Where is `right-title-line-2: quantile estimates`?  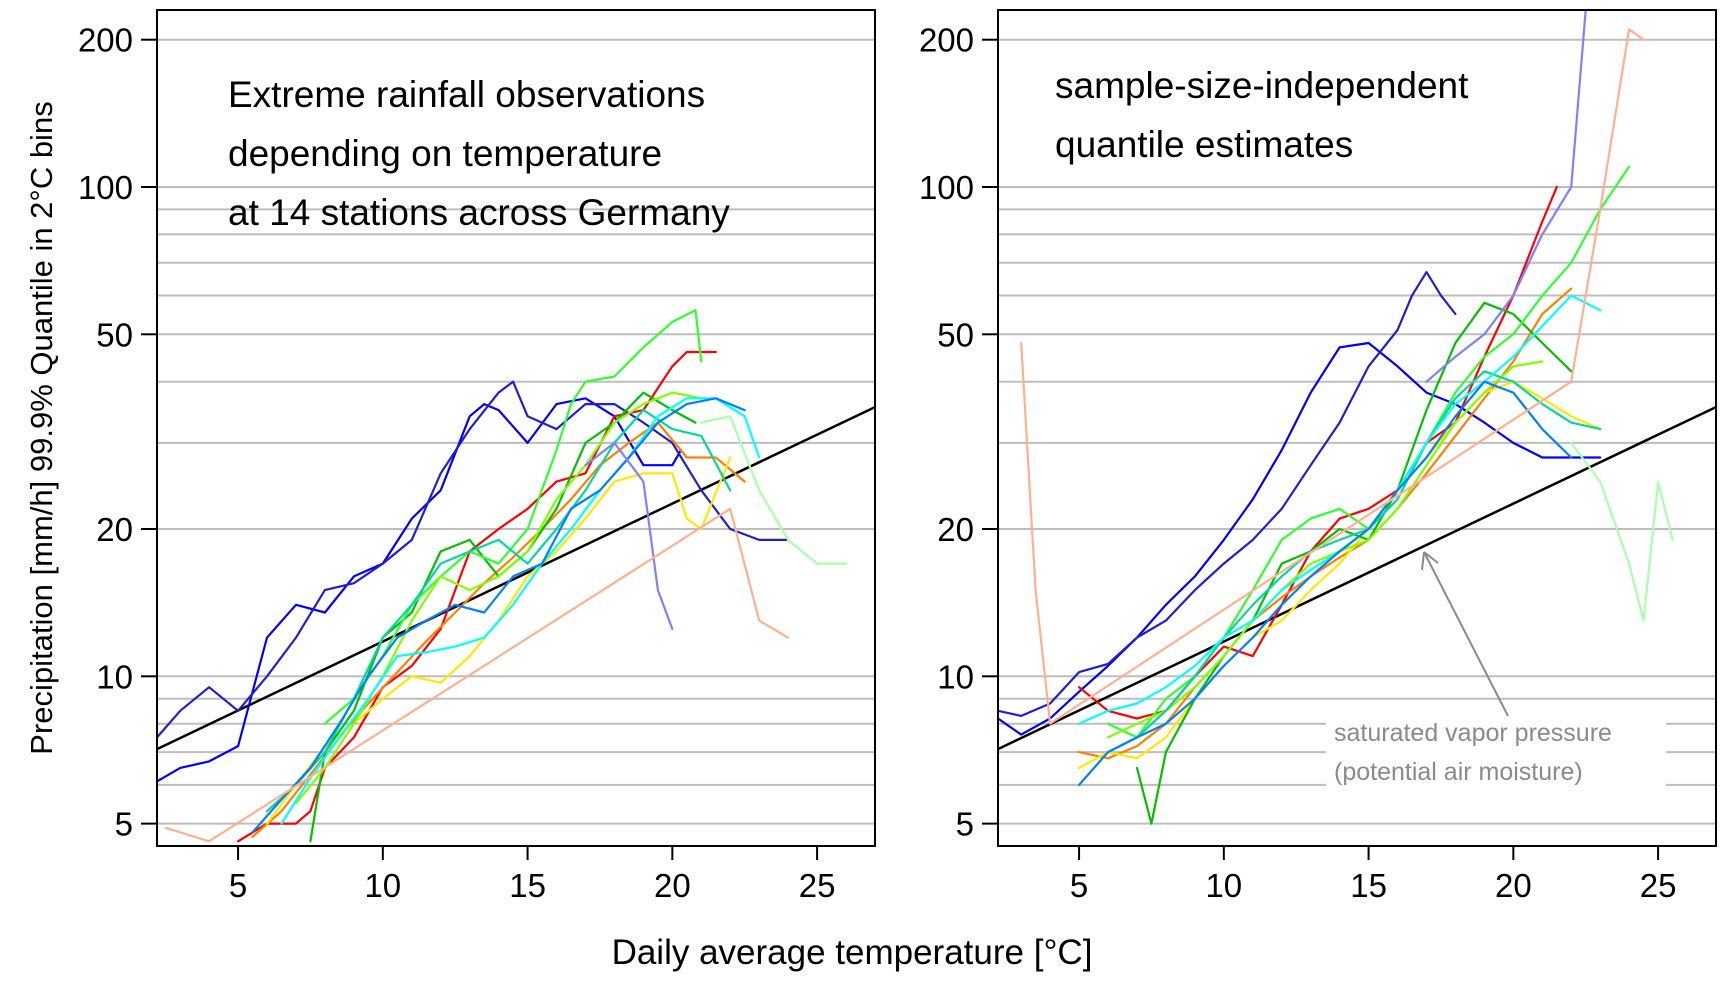 right-title-line-2: quantile estimates is located at coordinates (1204, 144).